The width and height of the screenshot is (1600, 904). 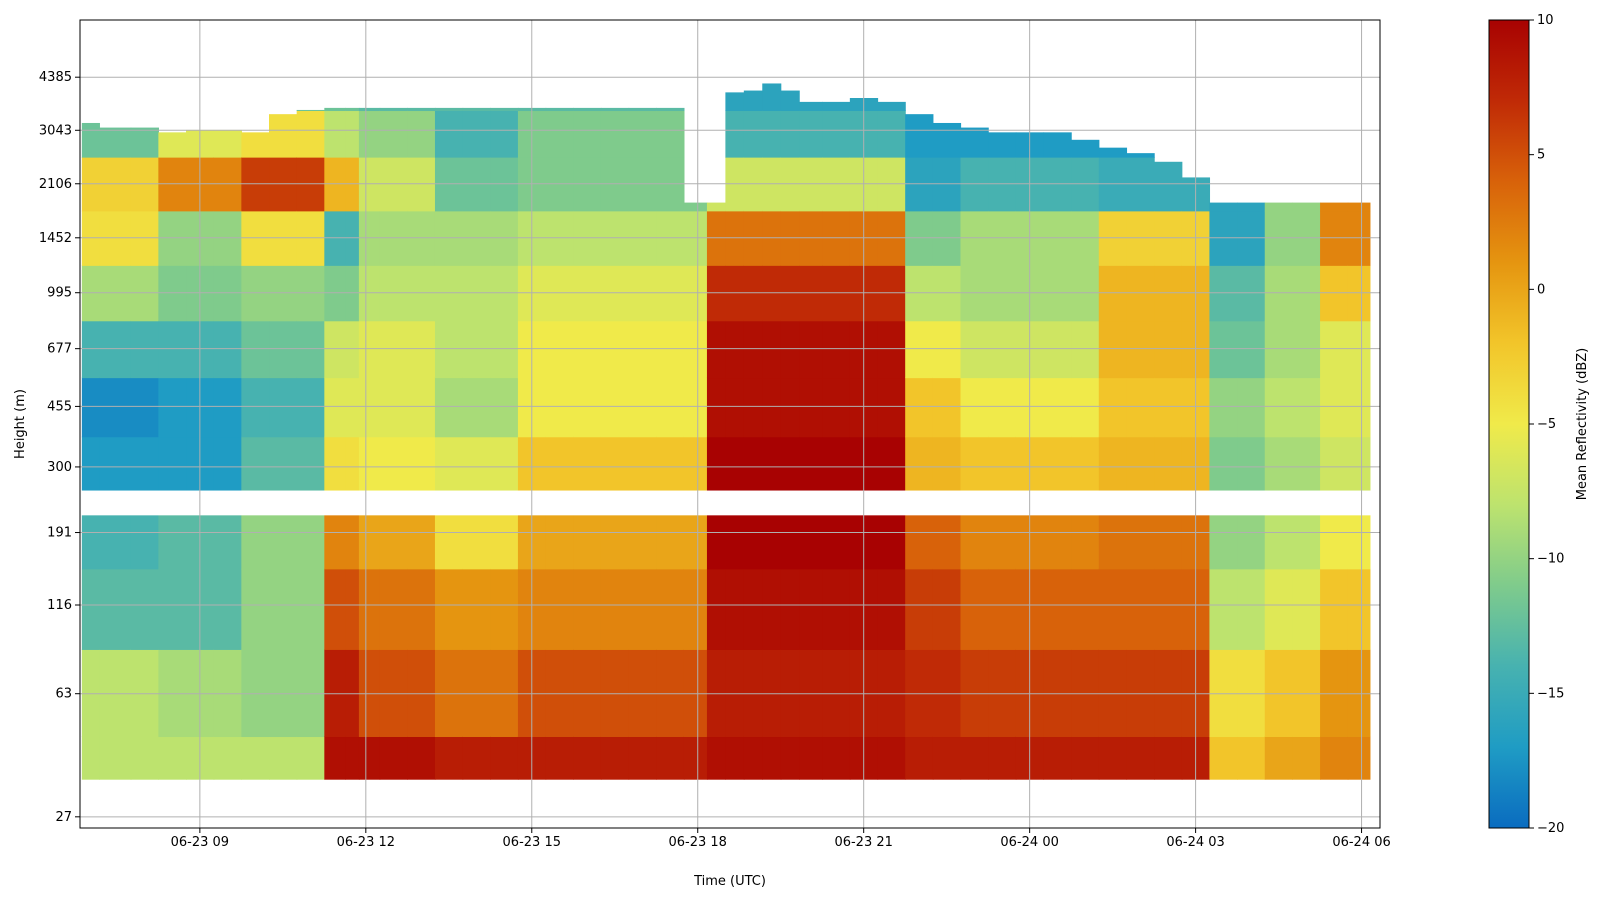 I want to click on x-tick-label: 06-23 18, so click(x=698, y=842).